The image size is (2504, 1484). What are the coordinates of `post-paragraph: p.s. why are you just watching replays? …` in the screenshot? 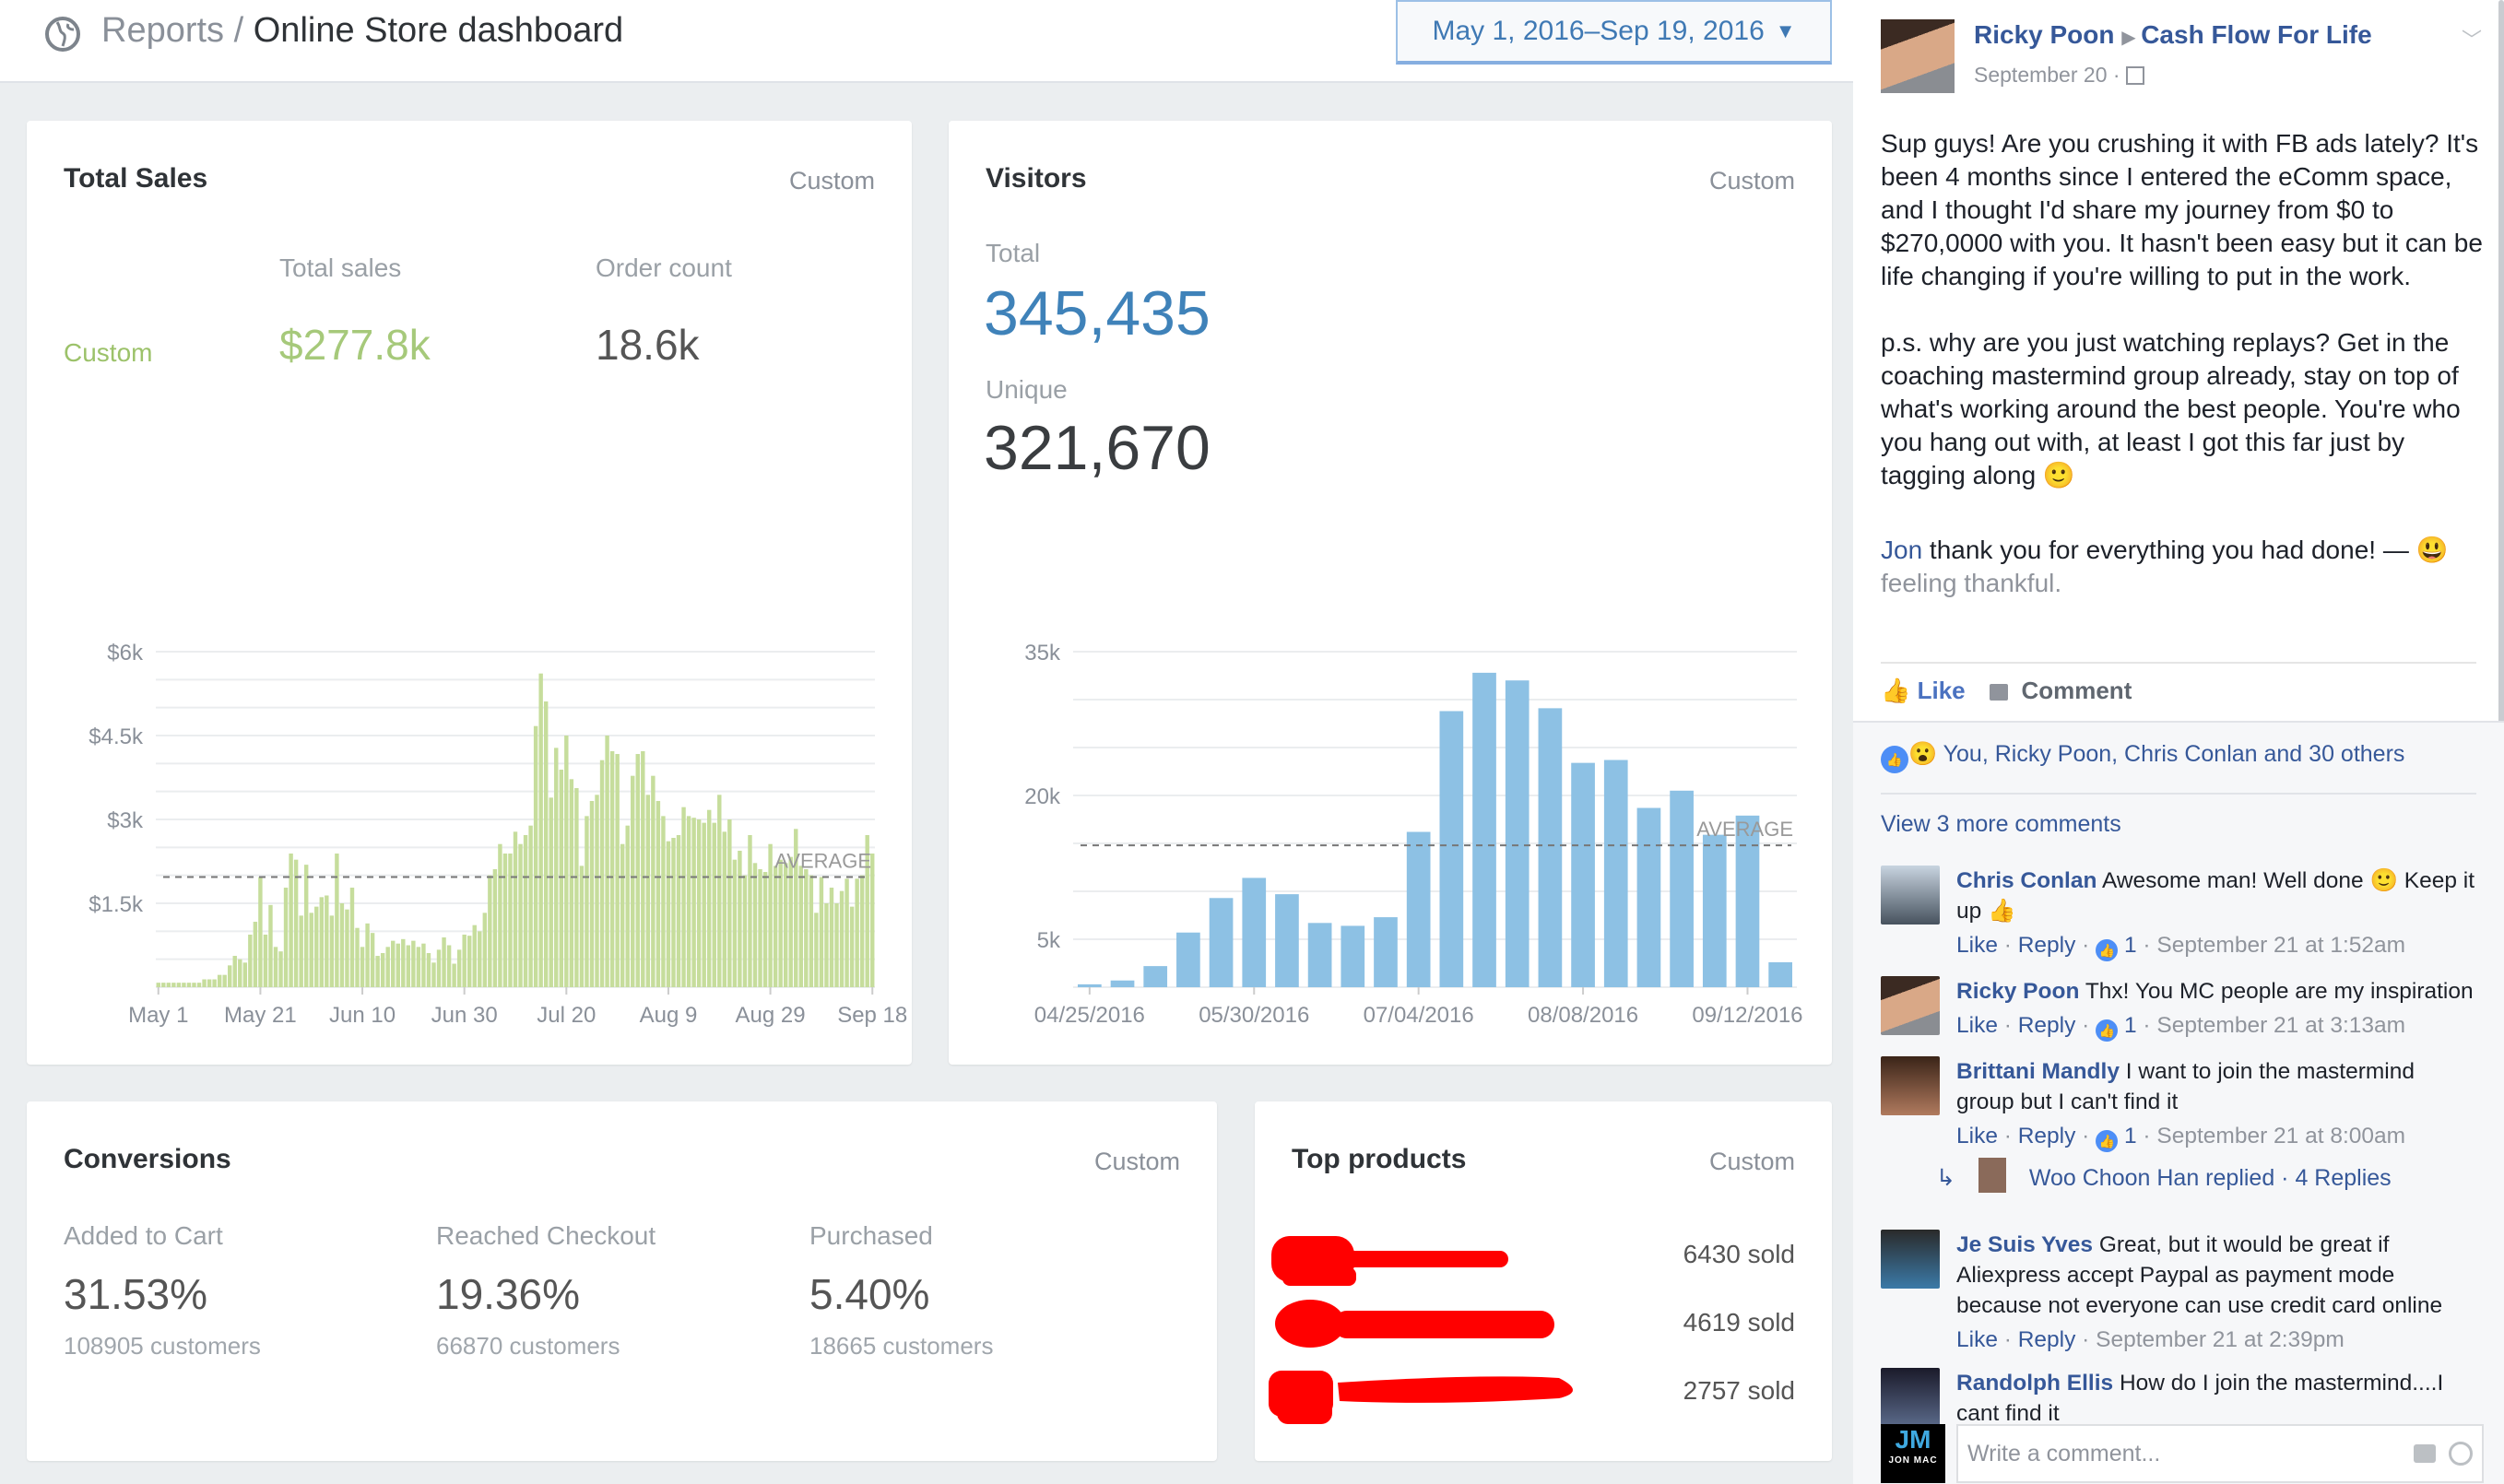 It's located at (2171, 409).